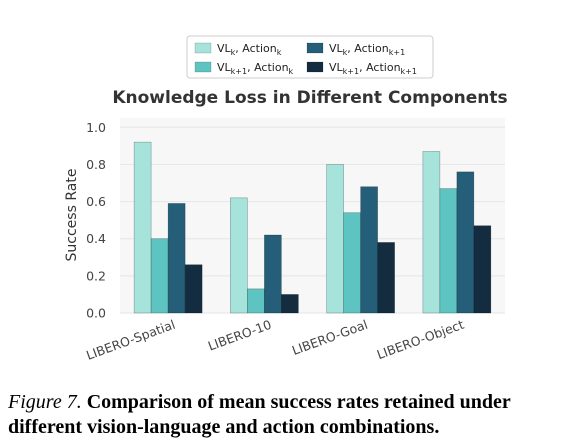 This screenshot has width=585, height=444. What do you see at coordinates (130, 340) in the screenshot?
I see `x-tick-label: LIBERO-Spatial` at bounding box center [130, 340].